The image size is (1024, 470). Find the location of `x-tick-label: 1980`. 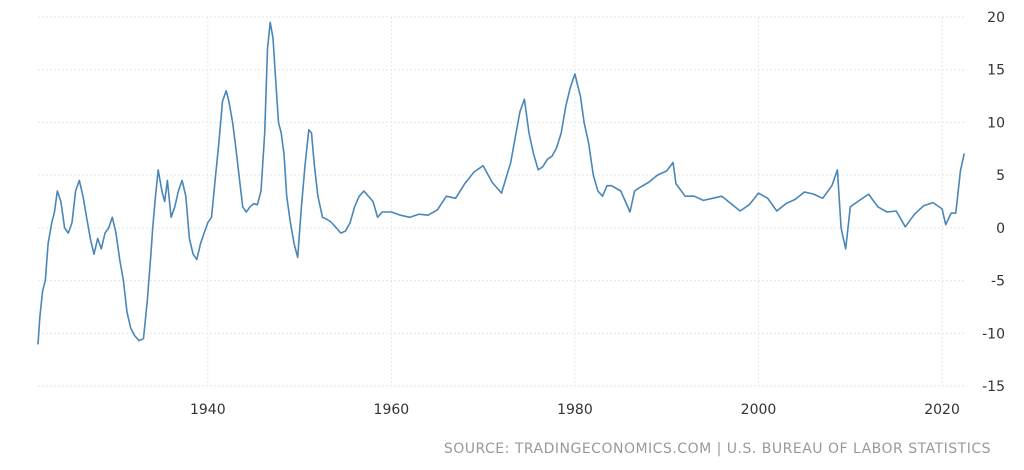

x-tick-label: 1980 is located at coordinates (575, 410).